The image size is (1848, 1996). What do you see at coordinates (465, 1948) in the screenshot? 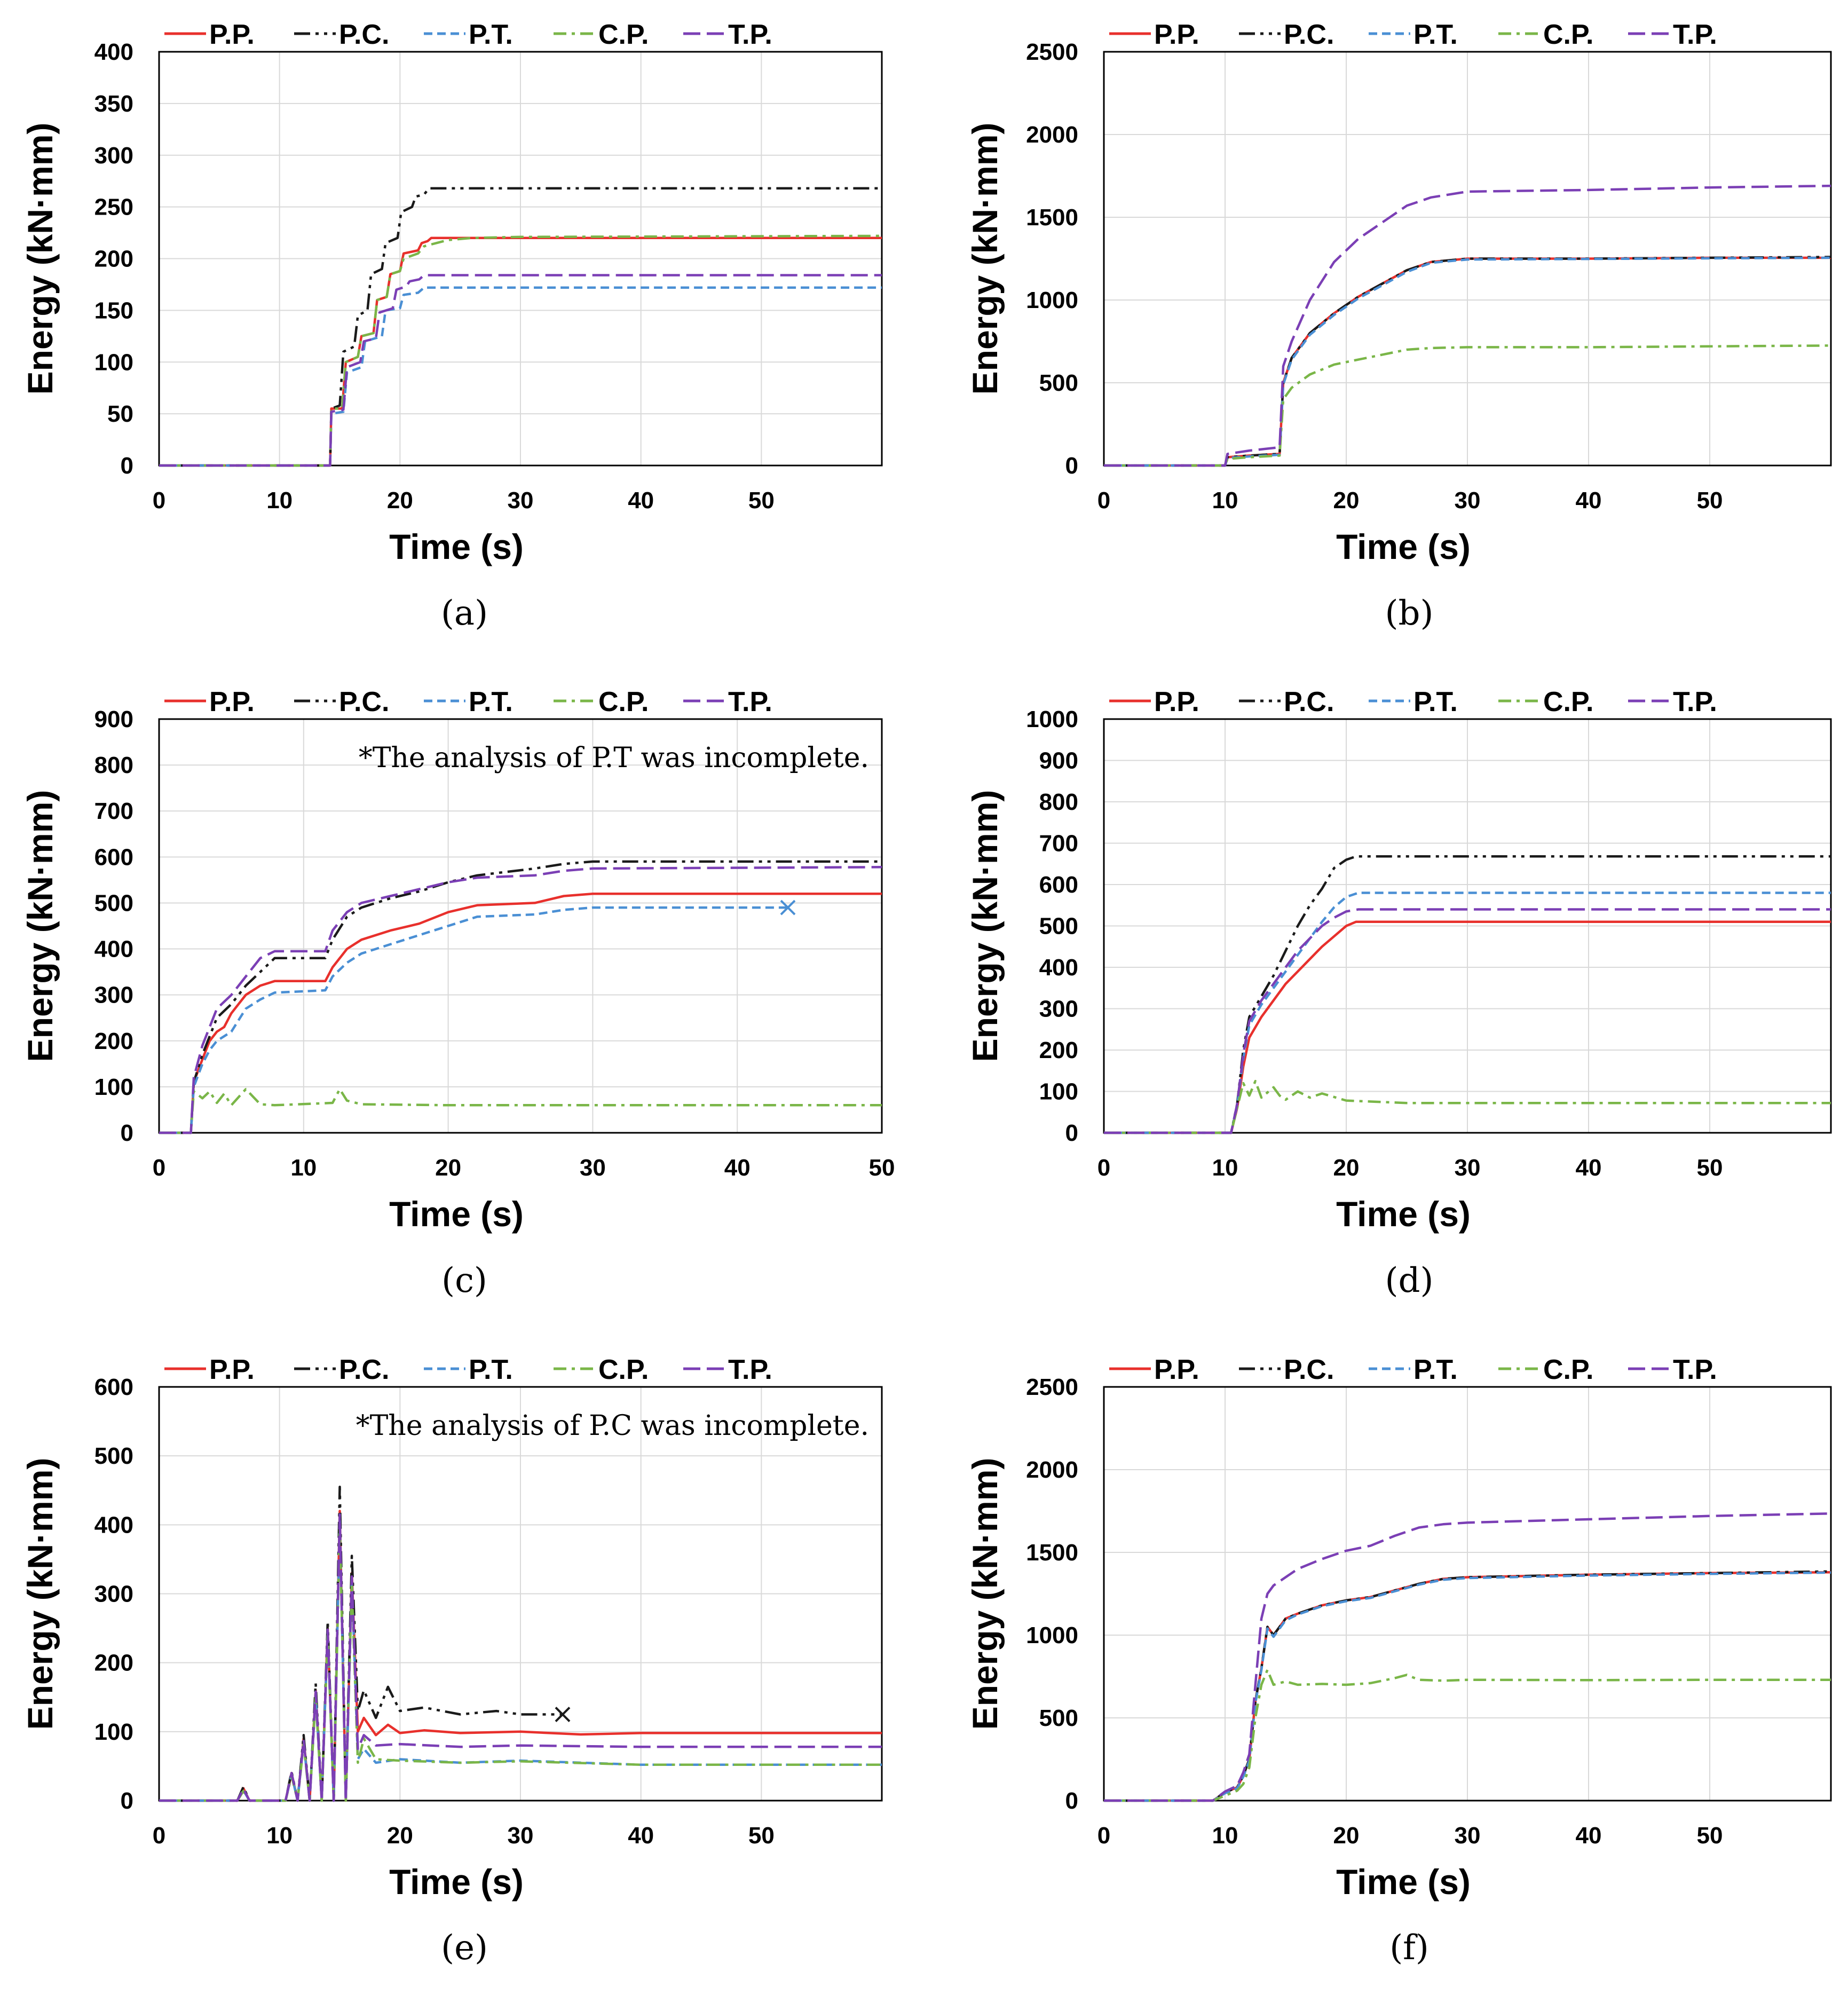
I see `panel-label: (e)` at bounding box center [465, 1948].